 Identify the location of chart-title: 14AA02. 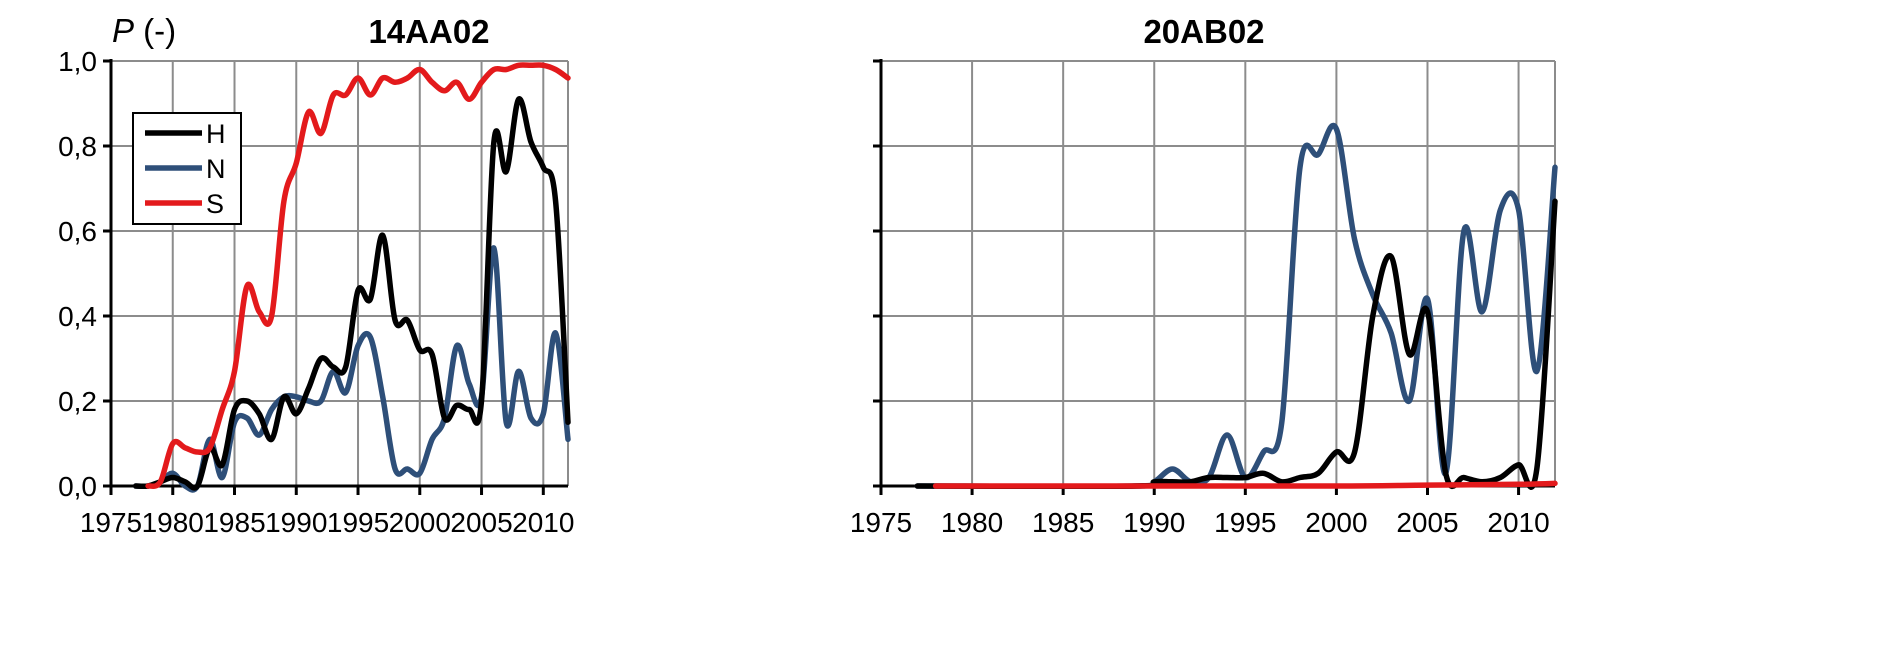
(428, 31).